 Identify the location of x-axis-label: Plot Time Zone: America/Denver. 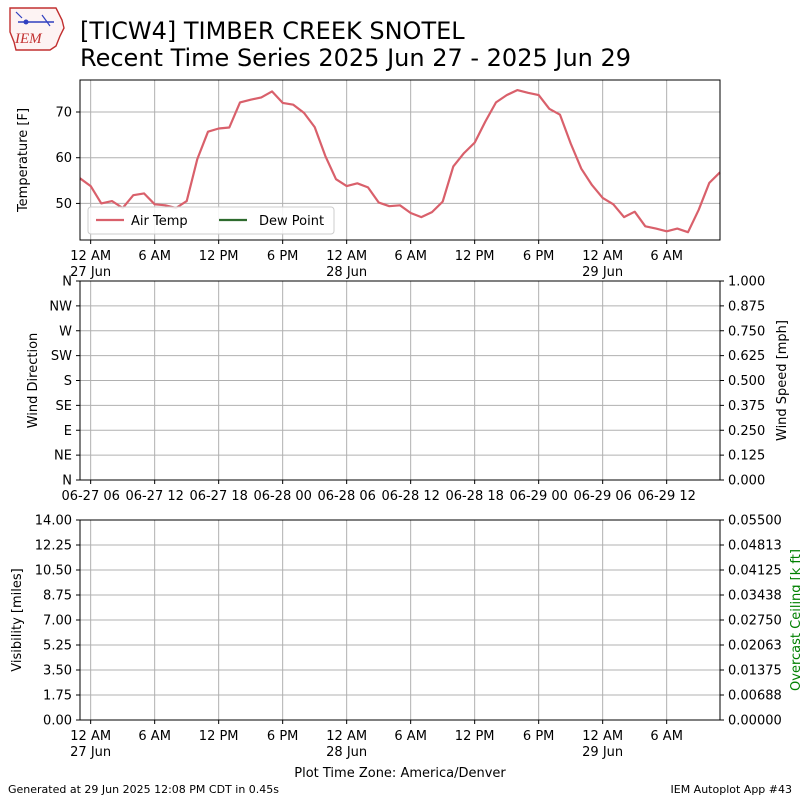
(400, 773).